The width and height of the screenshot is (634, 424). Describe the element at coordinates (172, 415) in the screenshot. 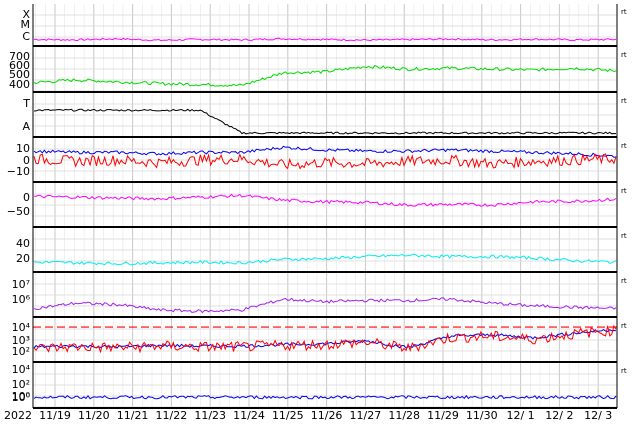

I see `x-tick-label: 11/22` at that location.